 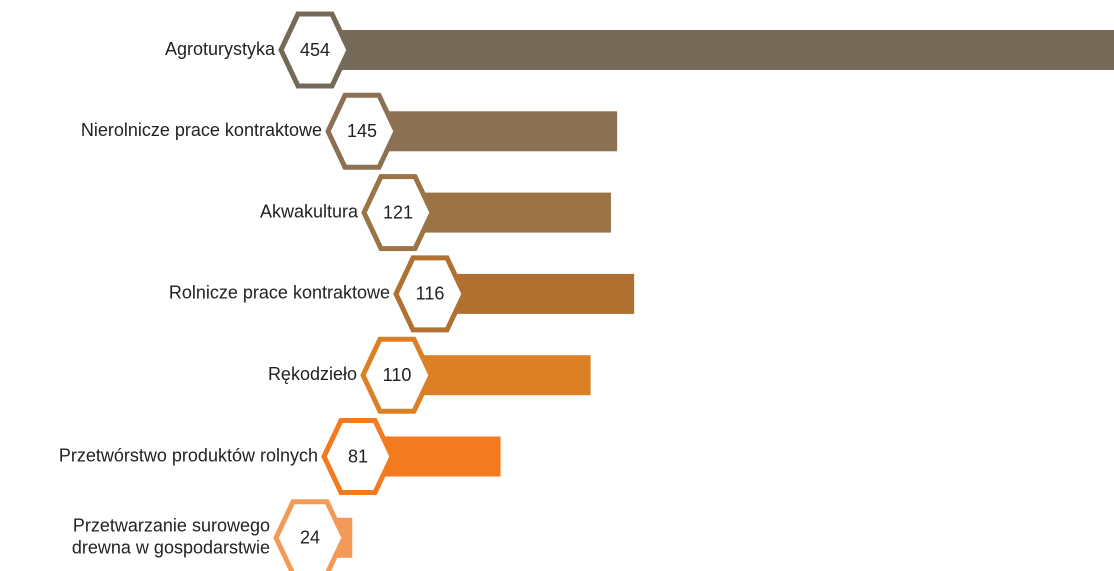 What do you see at coordinates (201, 130) in the screenshot?
I see `category-label: Nierolnicze prace kontraktowe` at bounding box center [201, 130].